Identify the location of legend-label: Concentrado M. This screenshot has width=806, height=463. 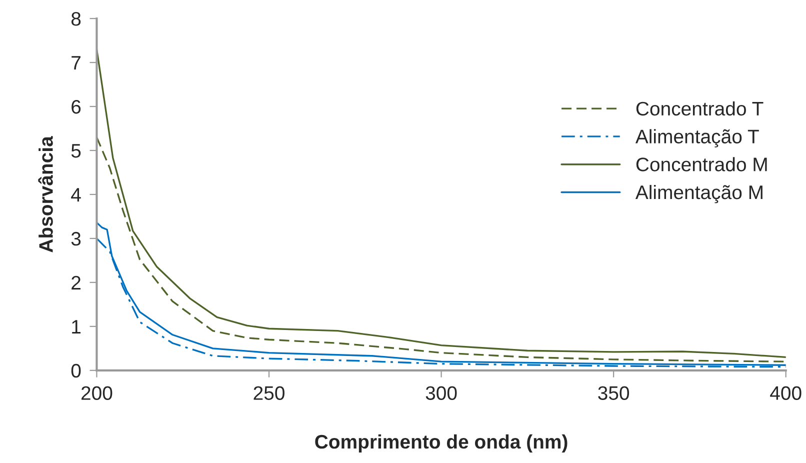
(701, 164).